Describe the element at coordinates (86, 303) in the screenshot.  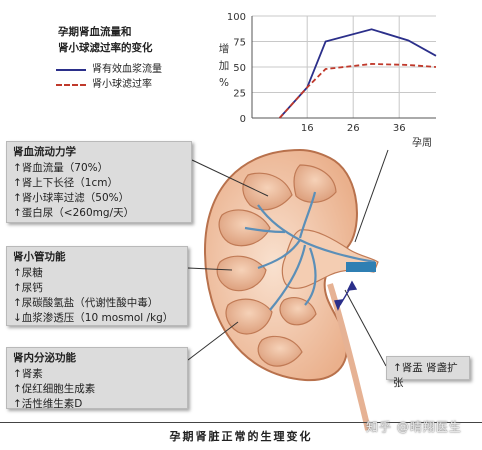
I see `tubular-item: ↑尿碳酸氢盐（代谢性酸中毒）` at that location.